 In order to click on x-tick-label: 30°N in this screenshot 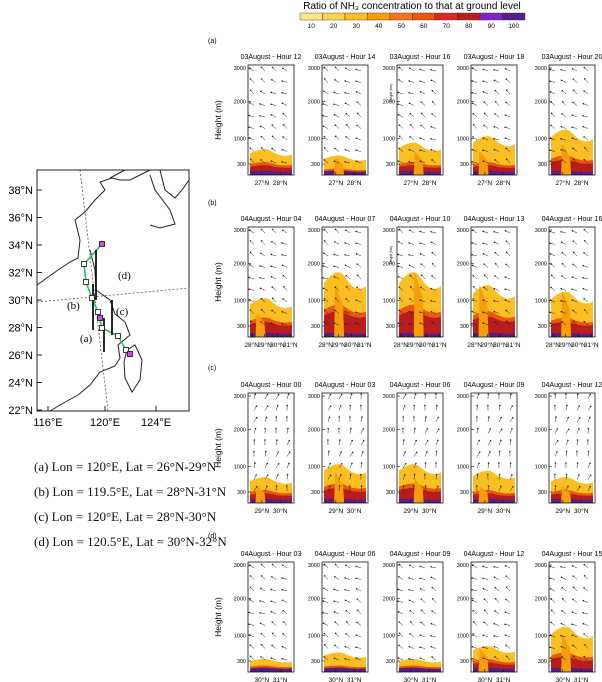, I will do `click(485, 679)`.